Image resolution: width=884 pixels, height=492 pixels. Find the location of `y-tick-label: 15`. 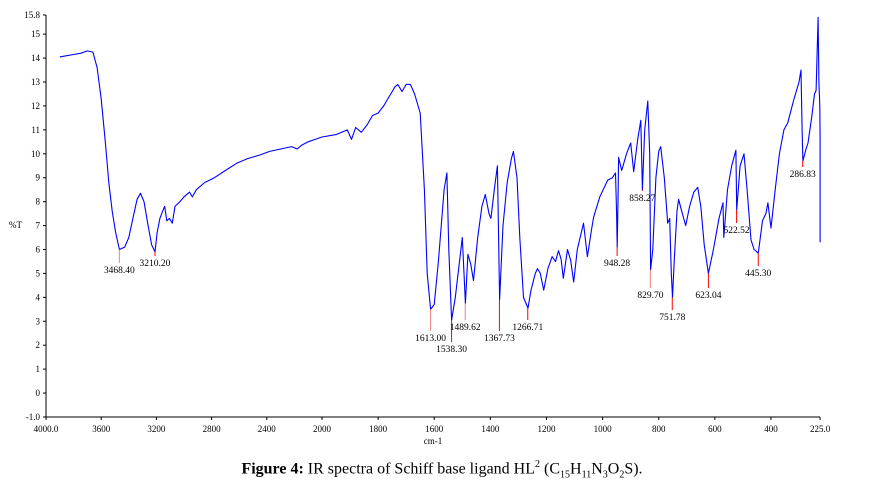

y-tick-label: 15 is located at coordinates (36, 34).